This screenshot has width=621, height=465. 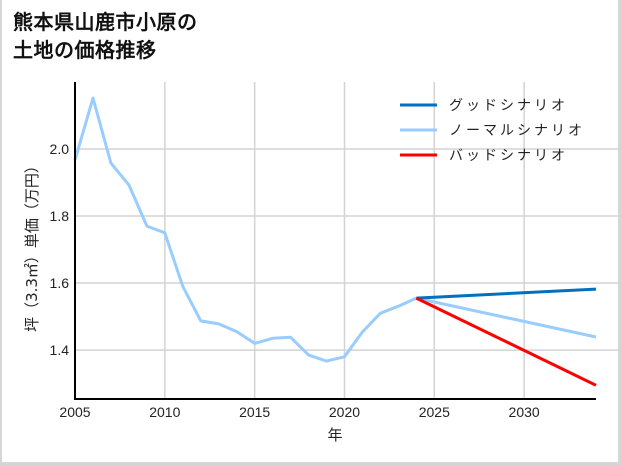 I want to click on y-tick-labels: 1.4 1.6 1.8 2.0, so click(x=60, y=249).